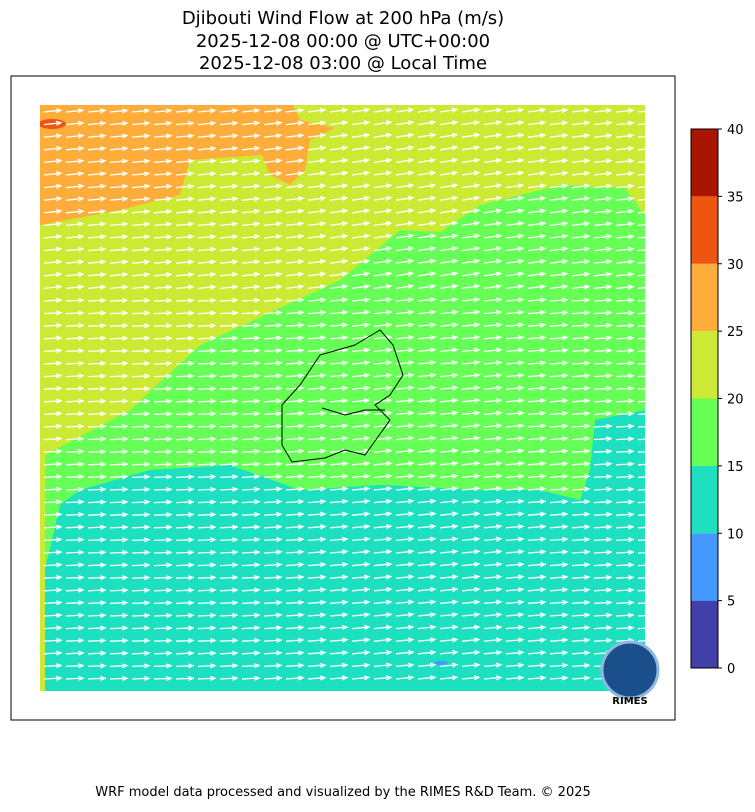  I want to click on title-line: Djibouti Wind Flow at 200 hPa (m/s), so click(343, 18).